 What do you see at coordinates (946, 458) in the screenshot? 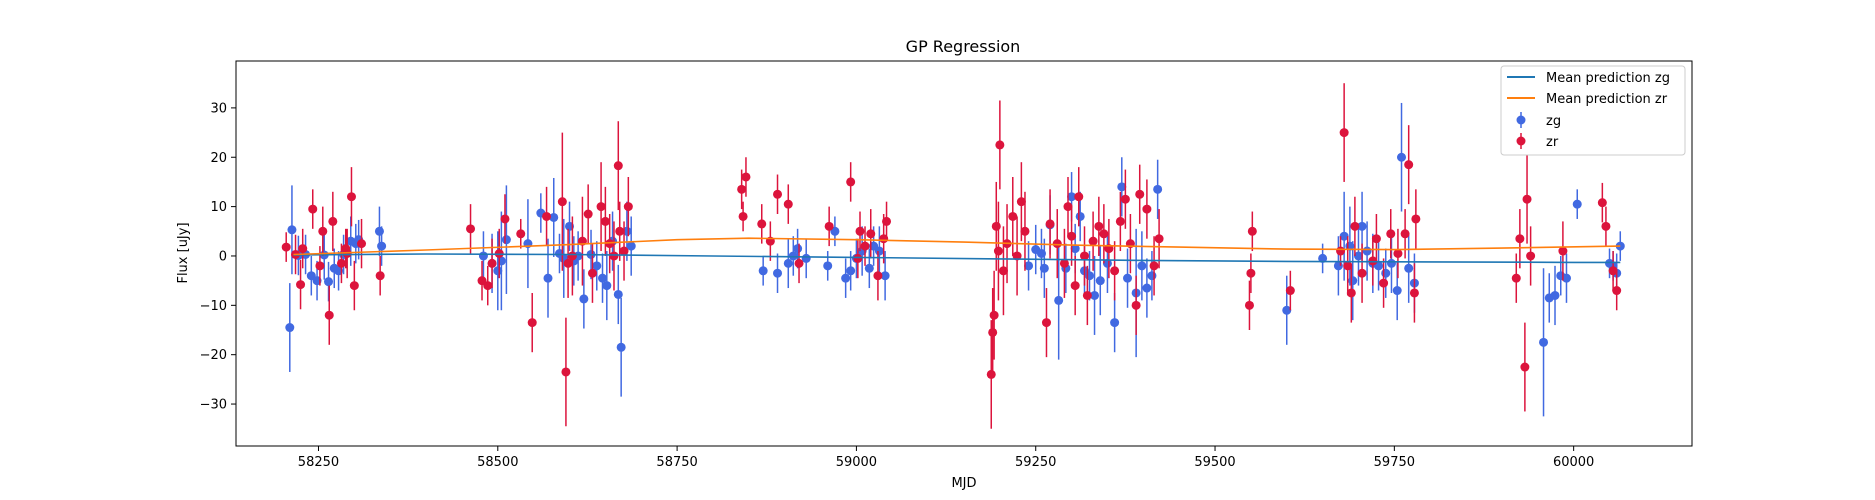
I see `x-axis: 58250 58500 58750 59000 59250 59500 59750 60000` at bounding box center [946, 458].